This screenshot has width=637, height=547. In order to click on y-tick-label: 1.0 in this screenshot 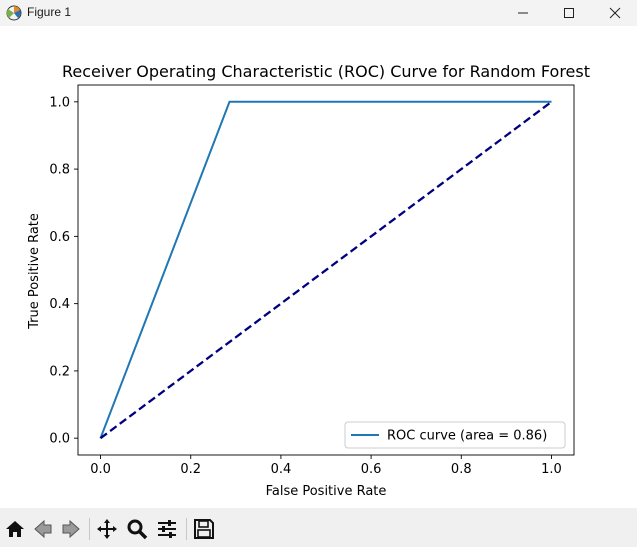, I will do `click(59, 102)`.